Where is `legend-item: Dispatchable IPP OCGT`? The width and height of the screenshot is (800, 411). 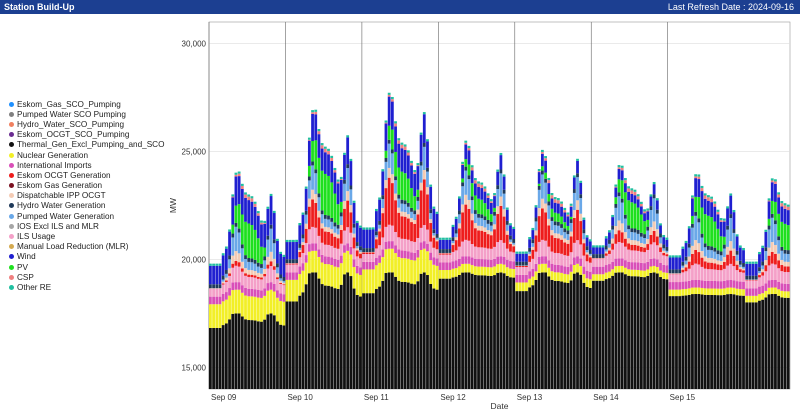
legend-item: Dispatchable IPP OCGT is located at coordinates (94, 196).